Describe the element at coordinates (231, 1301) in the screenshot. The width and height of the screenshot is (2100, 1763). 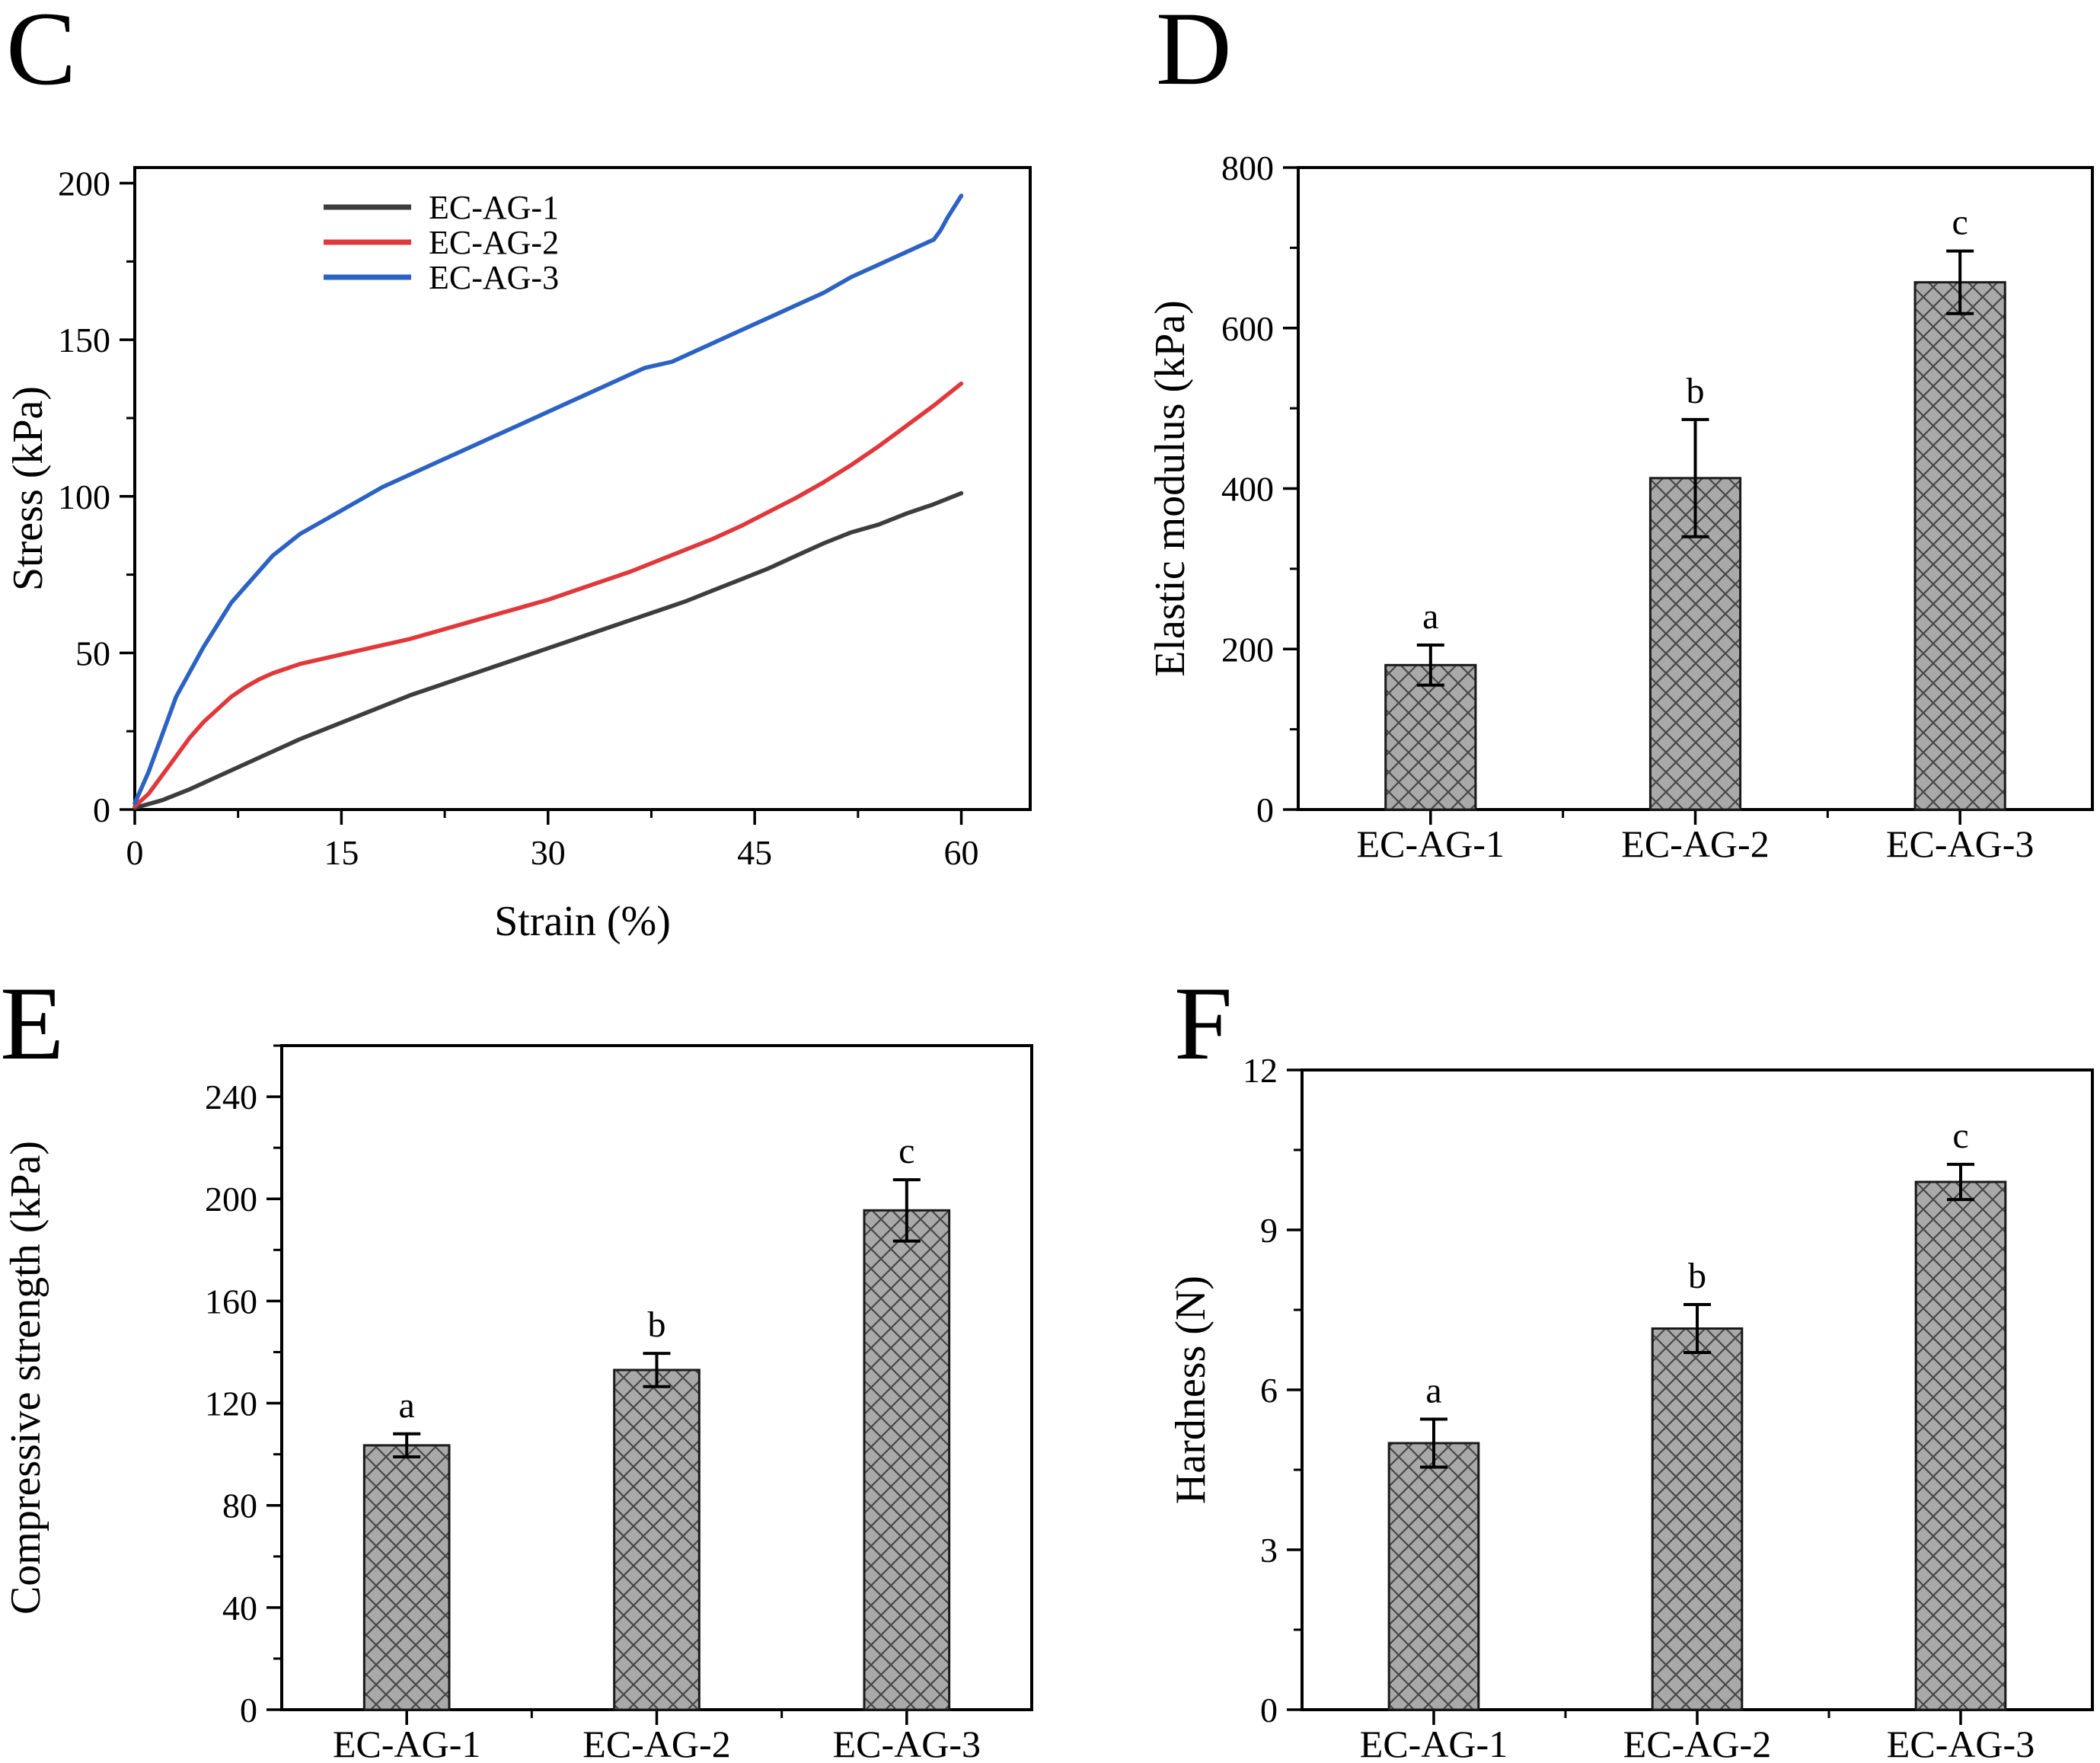
I see `y-tick-label: 160` at that location.